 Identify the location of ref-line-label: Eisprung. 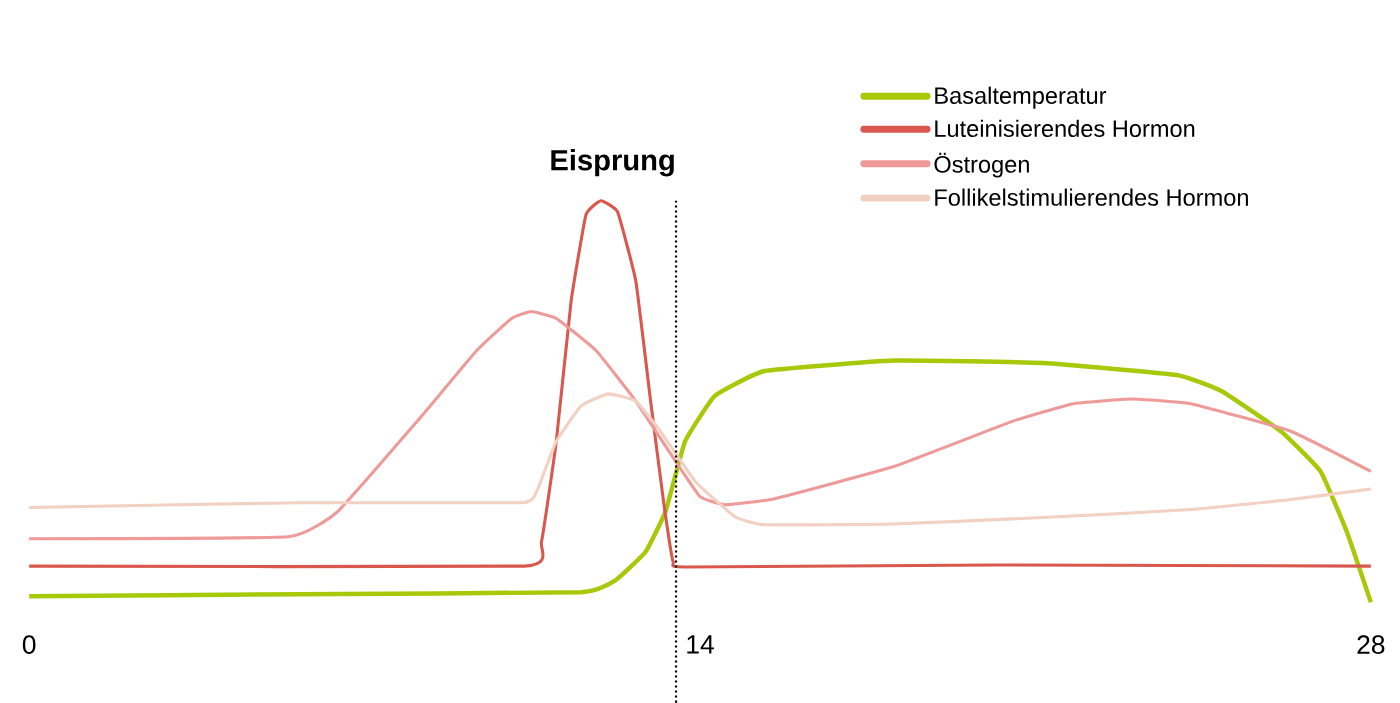
(612, 163).